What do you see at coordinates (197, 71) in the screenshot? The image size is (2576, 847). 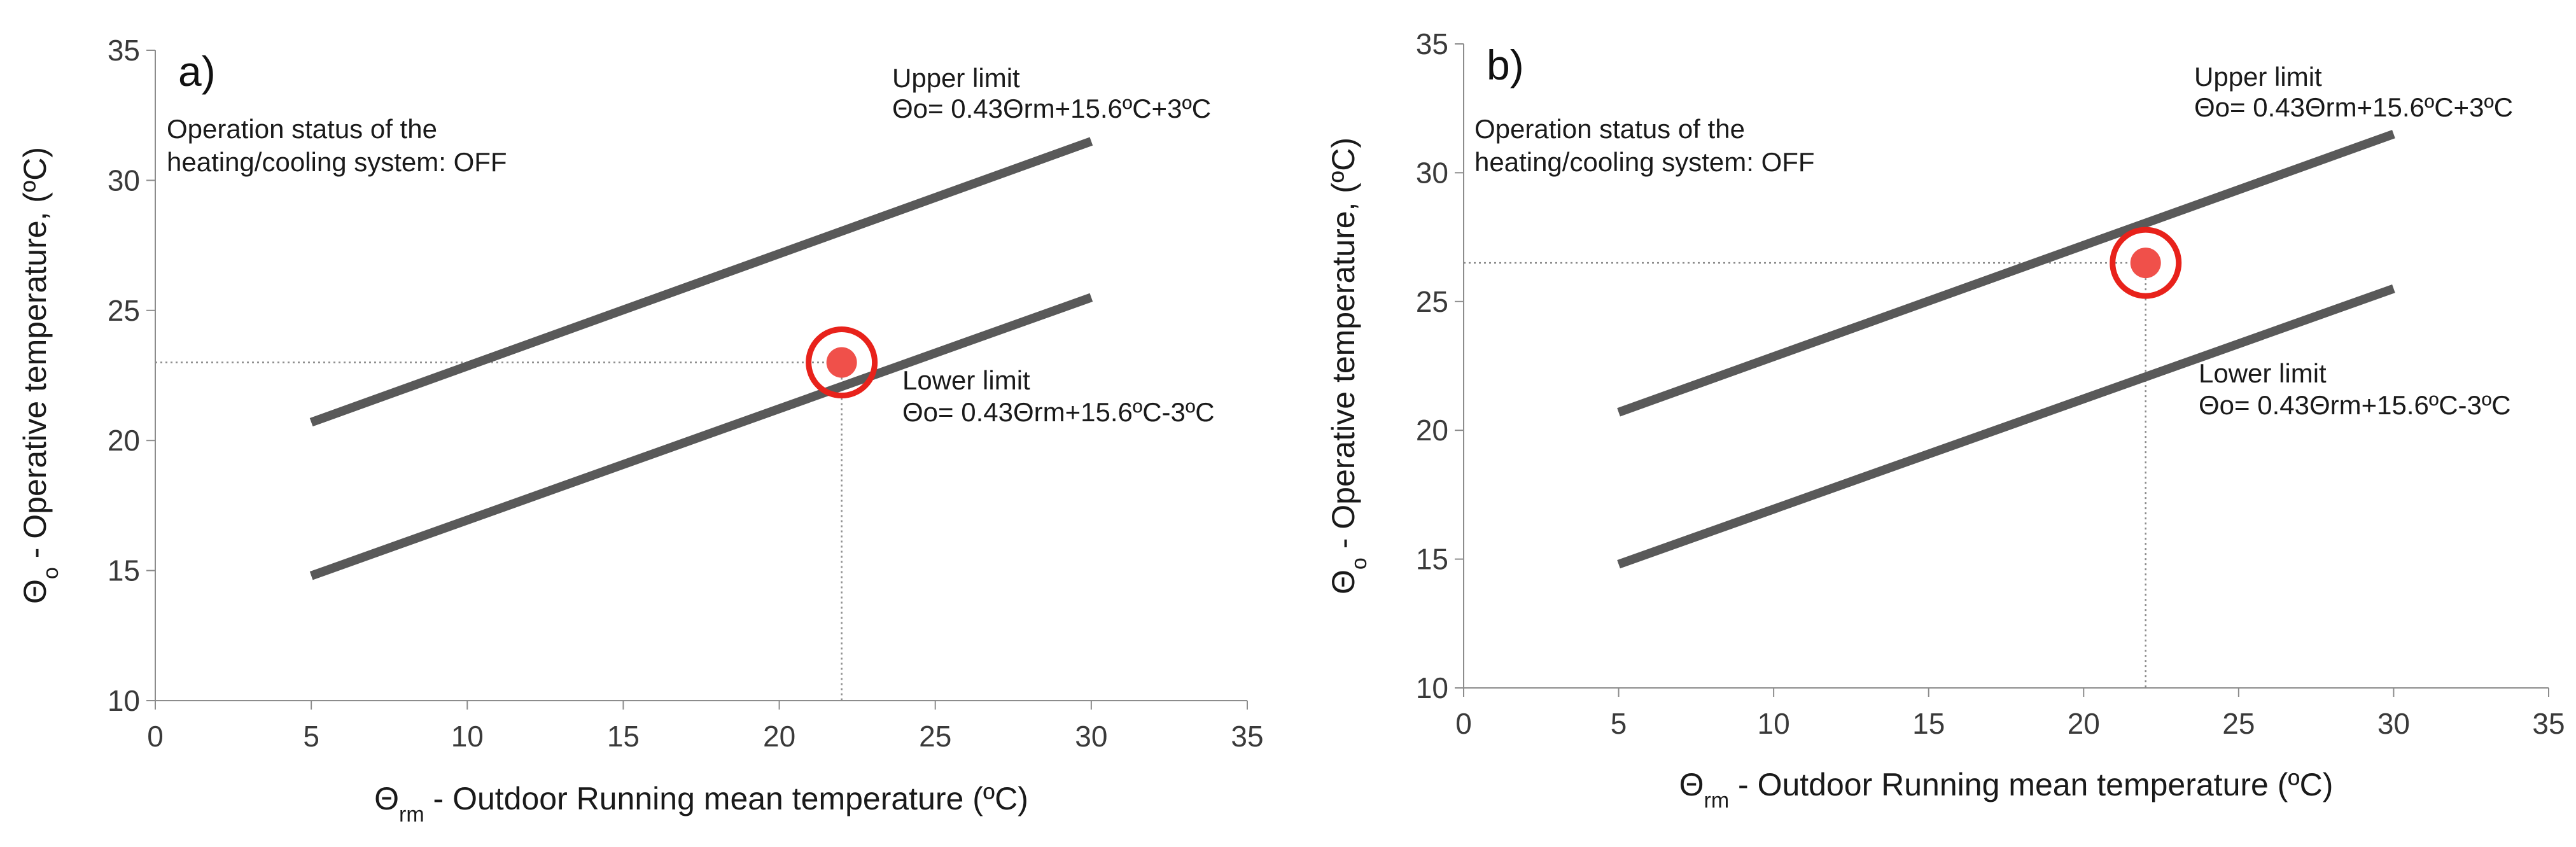 I see `panel-label: a)` at bounding box center [197, 71].